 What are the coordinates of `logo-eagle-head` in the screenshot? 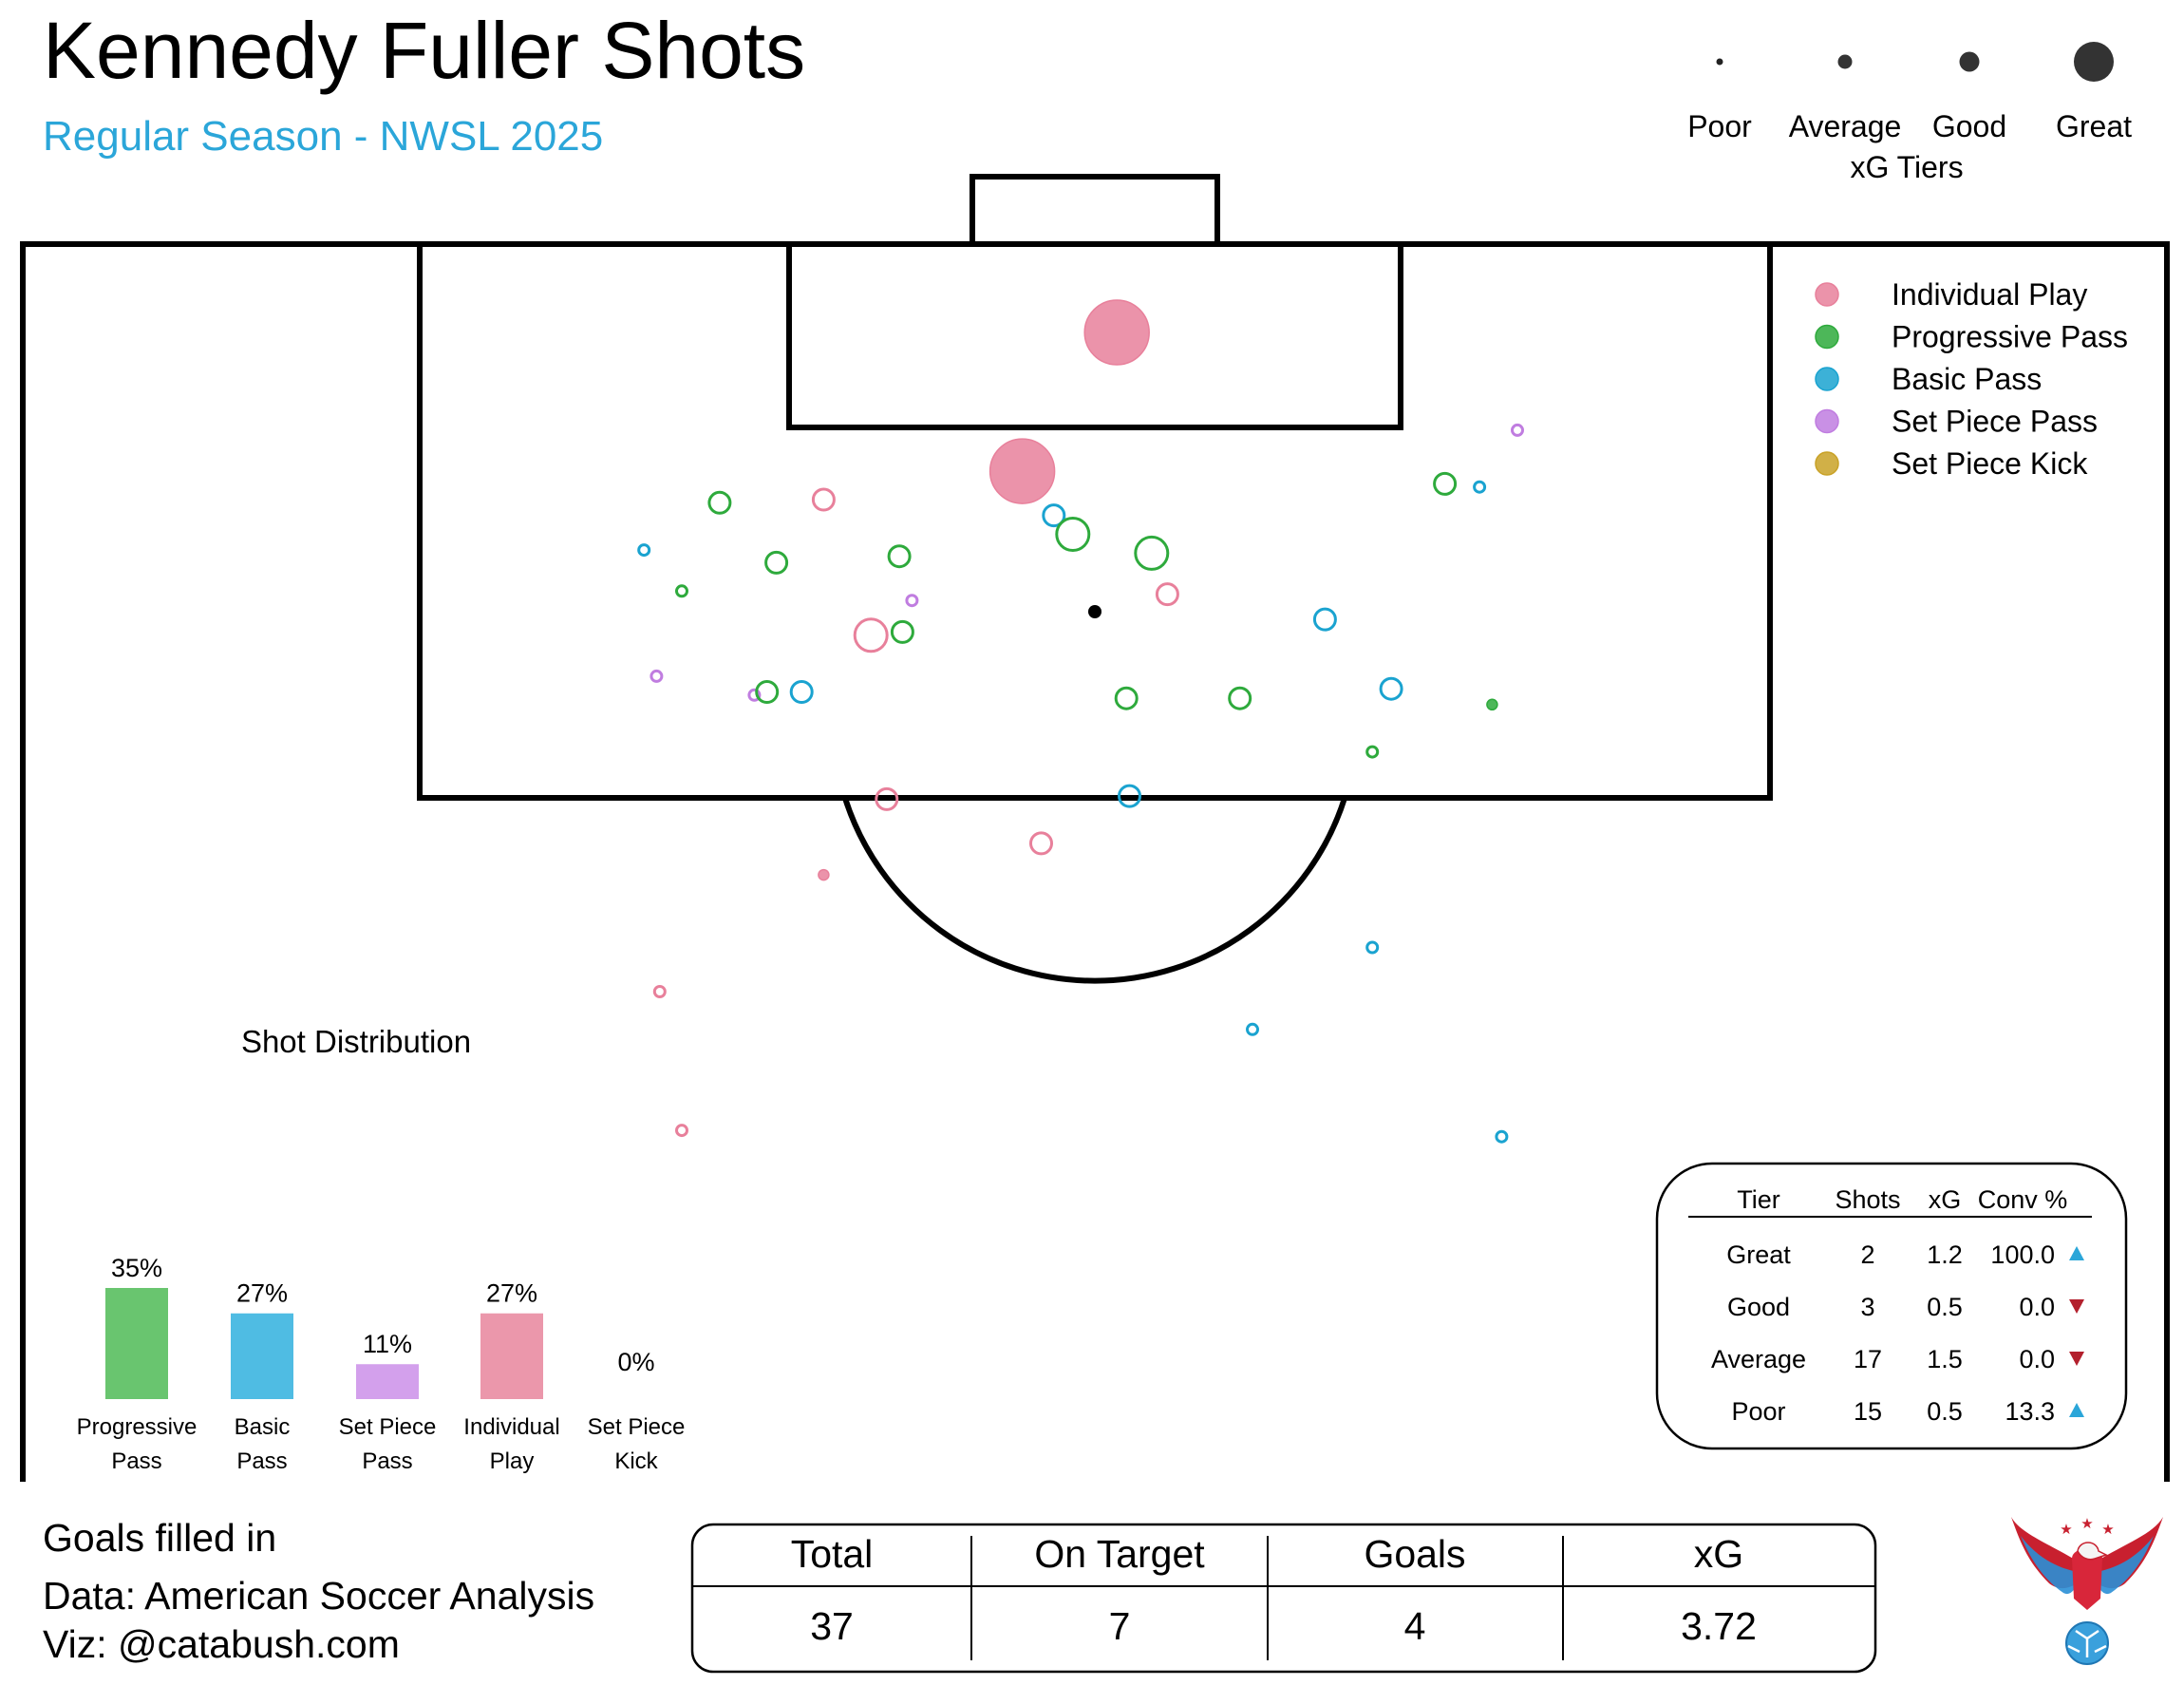 It's located at (2093, 1551).